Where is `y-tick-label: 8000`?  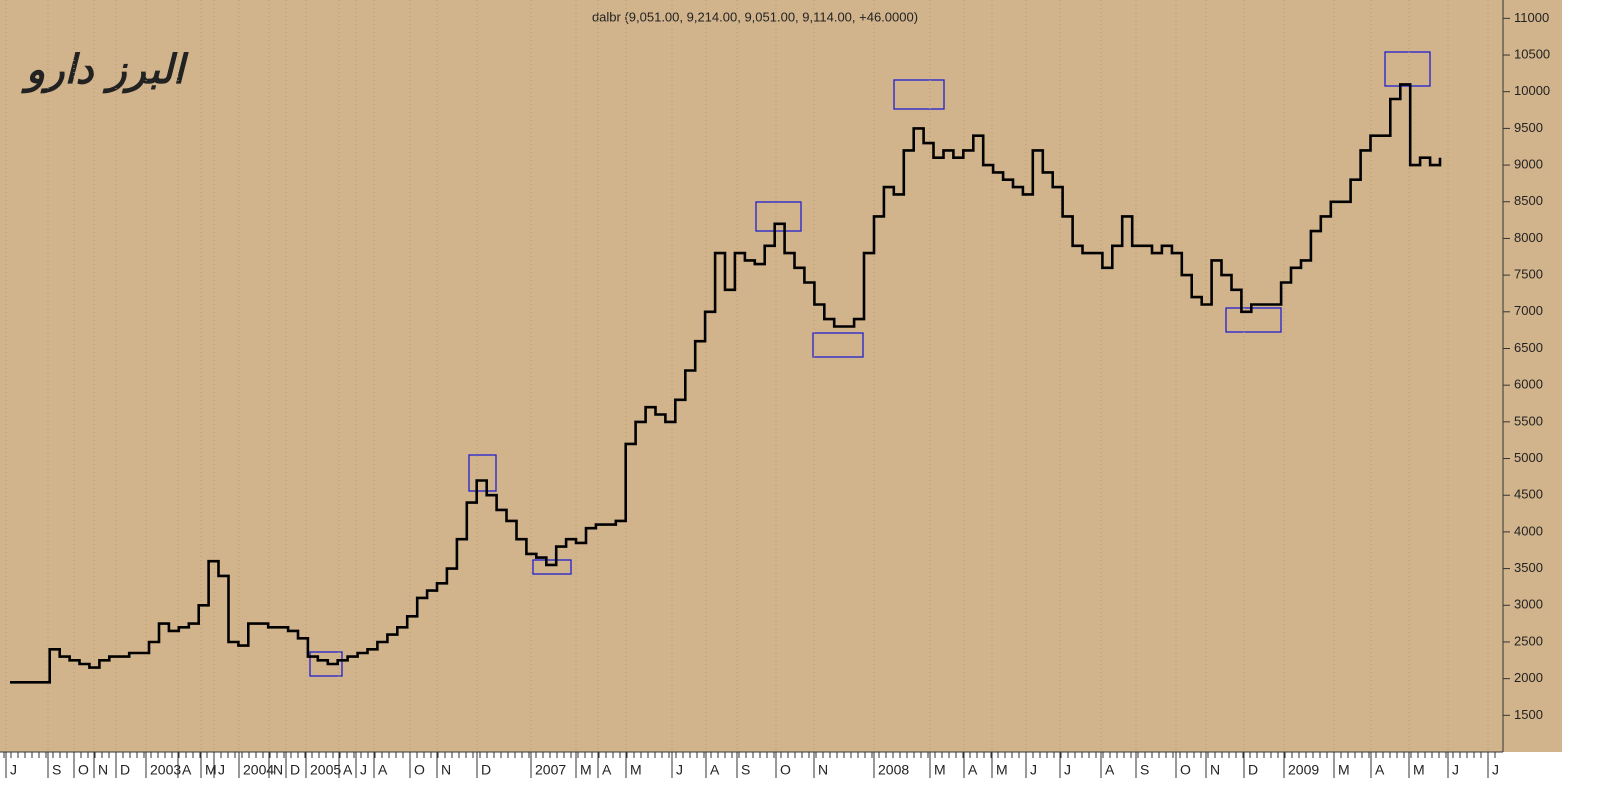 y-tick-label: 8000 is located at coordinates (1528, 237).